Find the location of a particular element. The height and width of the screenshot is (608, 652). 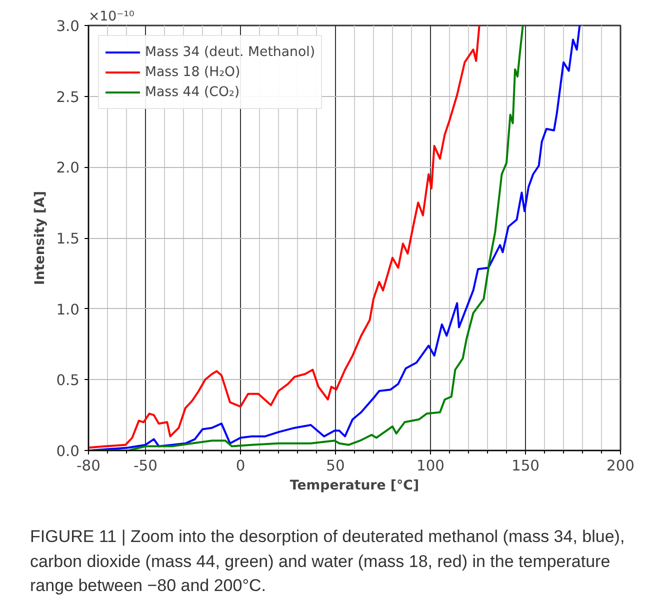

x-tick-label: 150 is located at coordinates (526, 466).